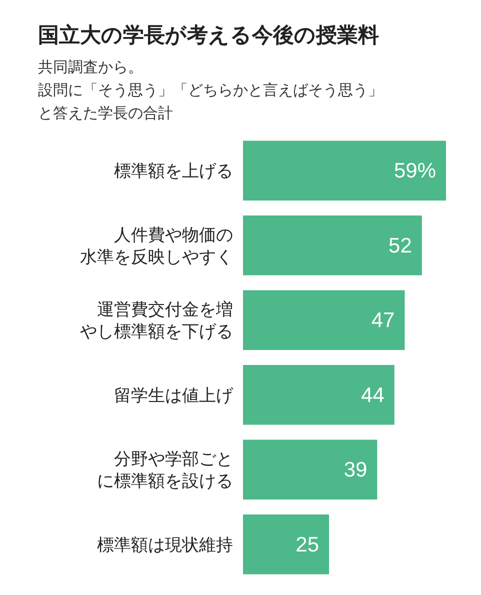 This screenshot has height=595, width=481. I want to click on data-label: 25, so click(308, 544).